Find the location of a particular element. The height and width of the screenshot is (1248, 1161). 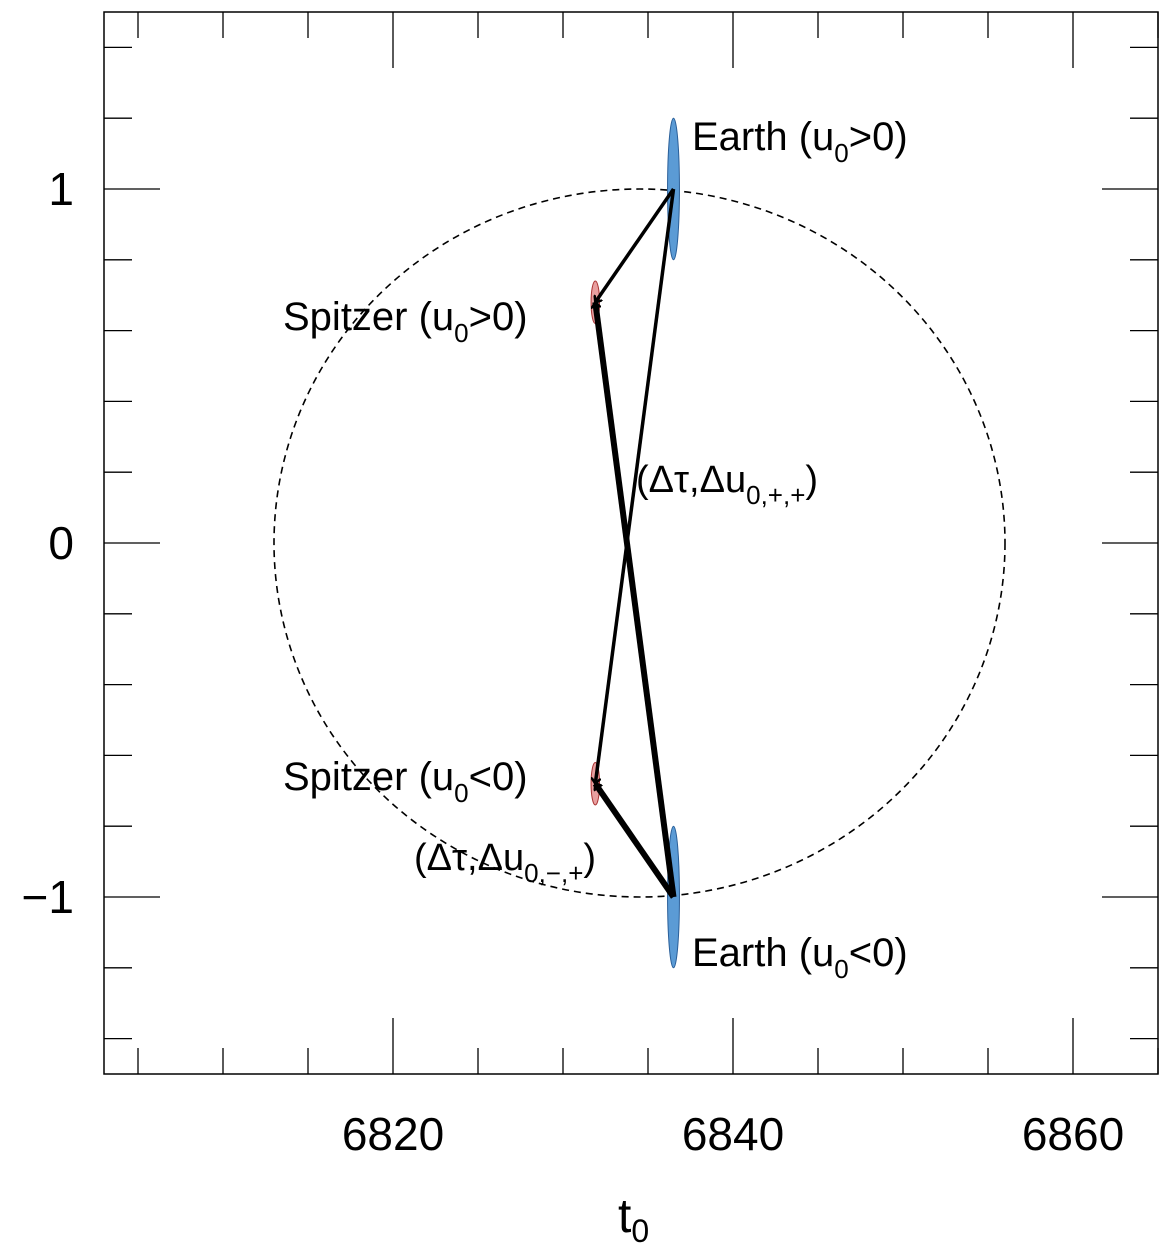

y-tick-label: 0 is located at coordinates (61, 543).